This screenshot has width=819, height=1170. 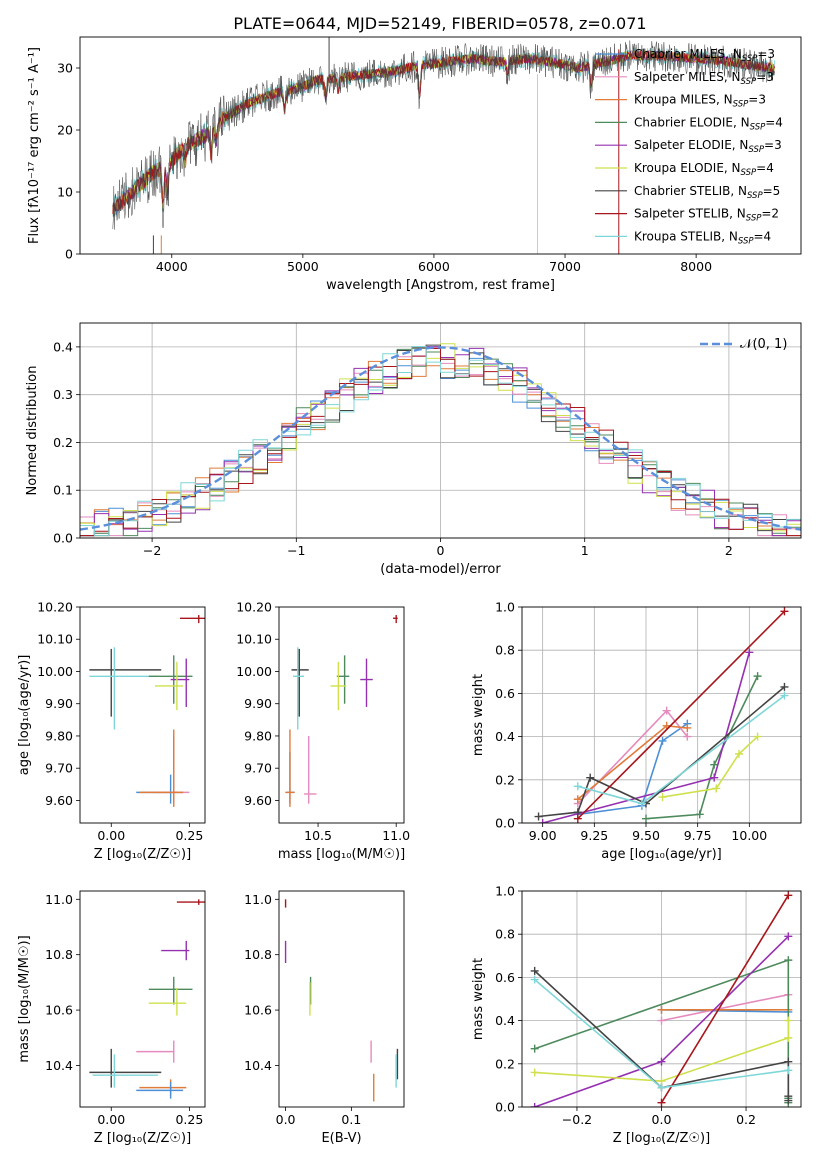 What do you see at coordinates (59, 954) in the screenshot?
I see `y-tick-label: 10.8` at bounding box center [59, 954].